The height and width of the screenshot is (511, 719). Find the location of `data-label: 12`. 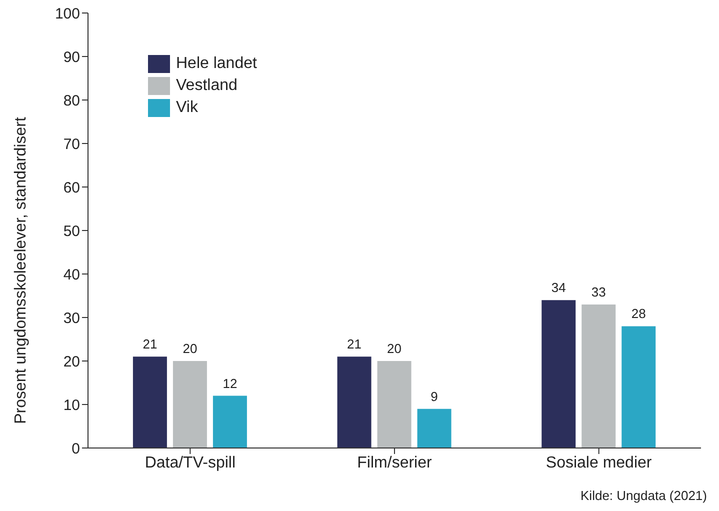

data-label: 12 is located at coordinates (230, 383).